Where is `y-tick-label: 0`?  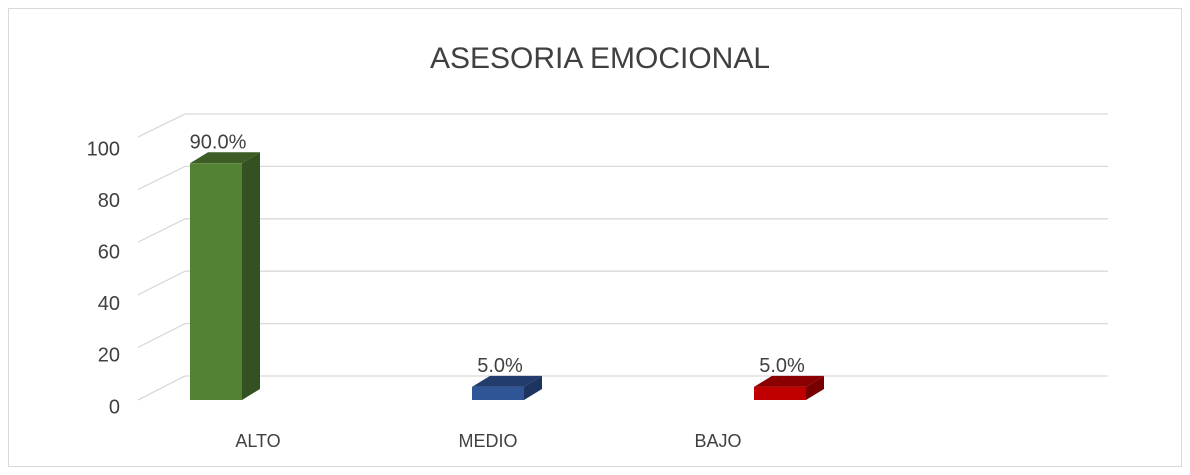 y-tick-label: 0 is located at coordinates (114, 407).